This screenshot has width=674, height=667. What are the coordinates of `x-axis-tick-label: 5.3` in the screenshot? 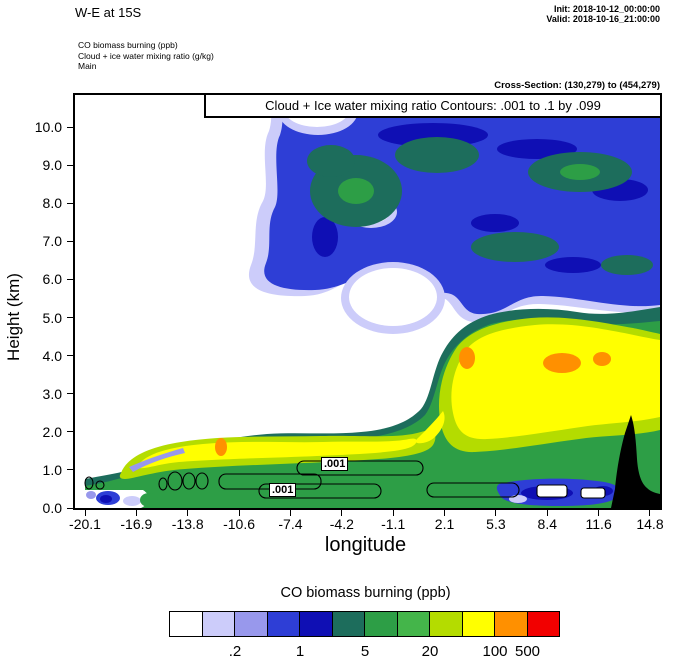 It's located at (496, 524).